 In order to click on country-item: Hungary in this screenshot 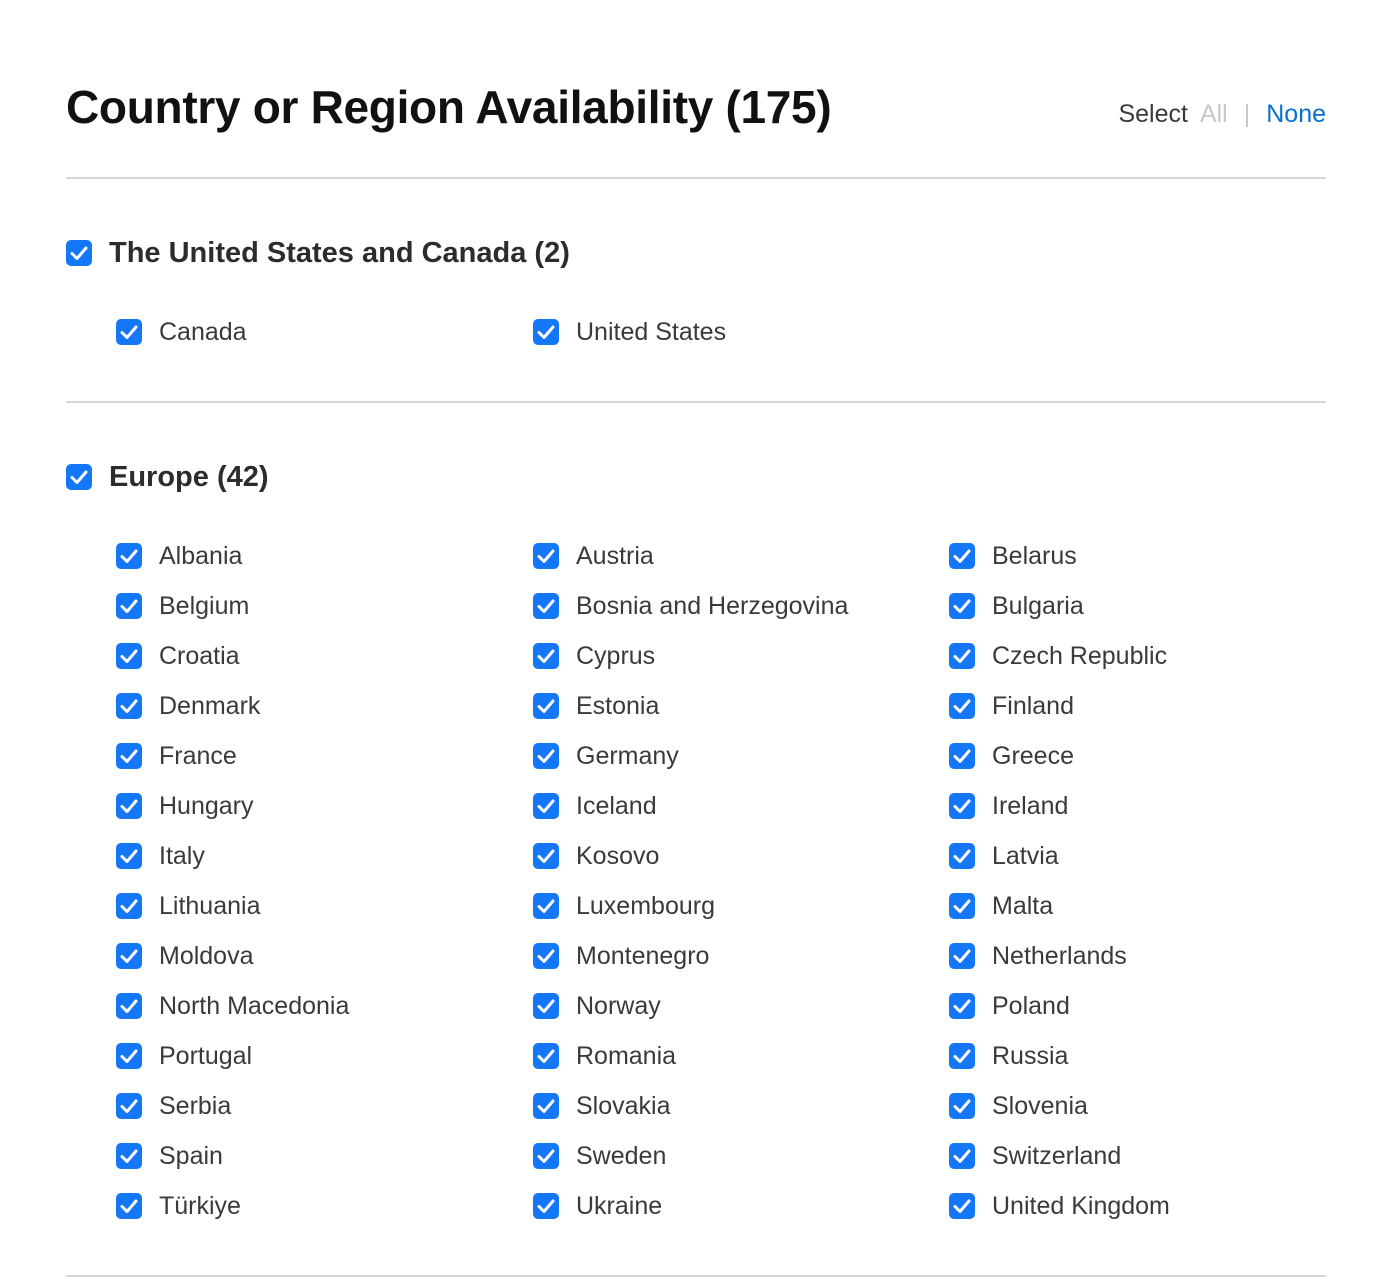, I will do `click(324, 815)`.